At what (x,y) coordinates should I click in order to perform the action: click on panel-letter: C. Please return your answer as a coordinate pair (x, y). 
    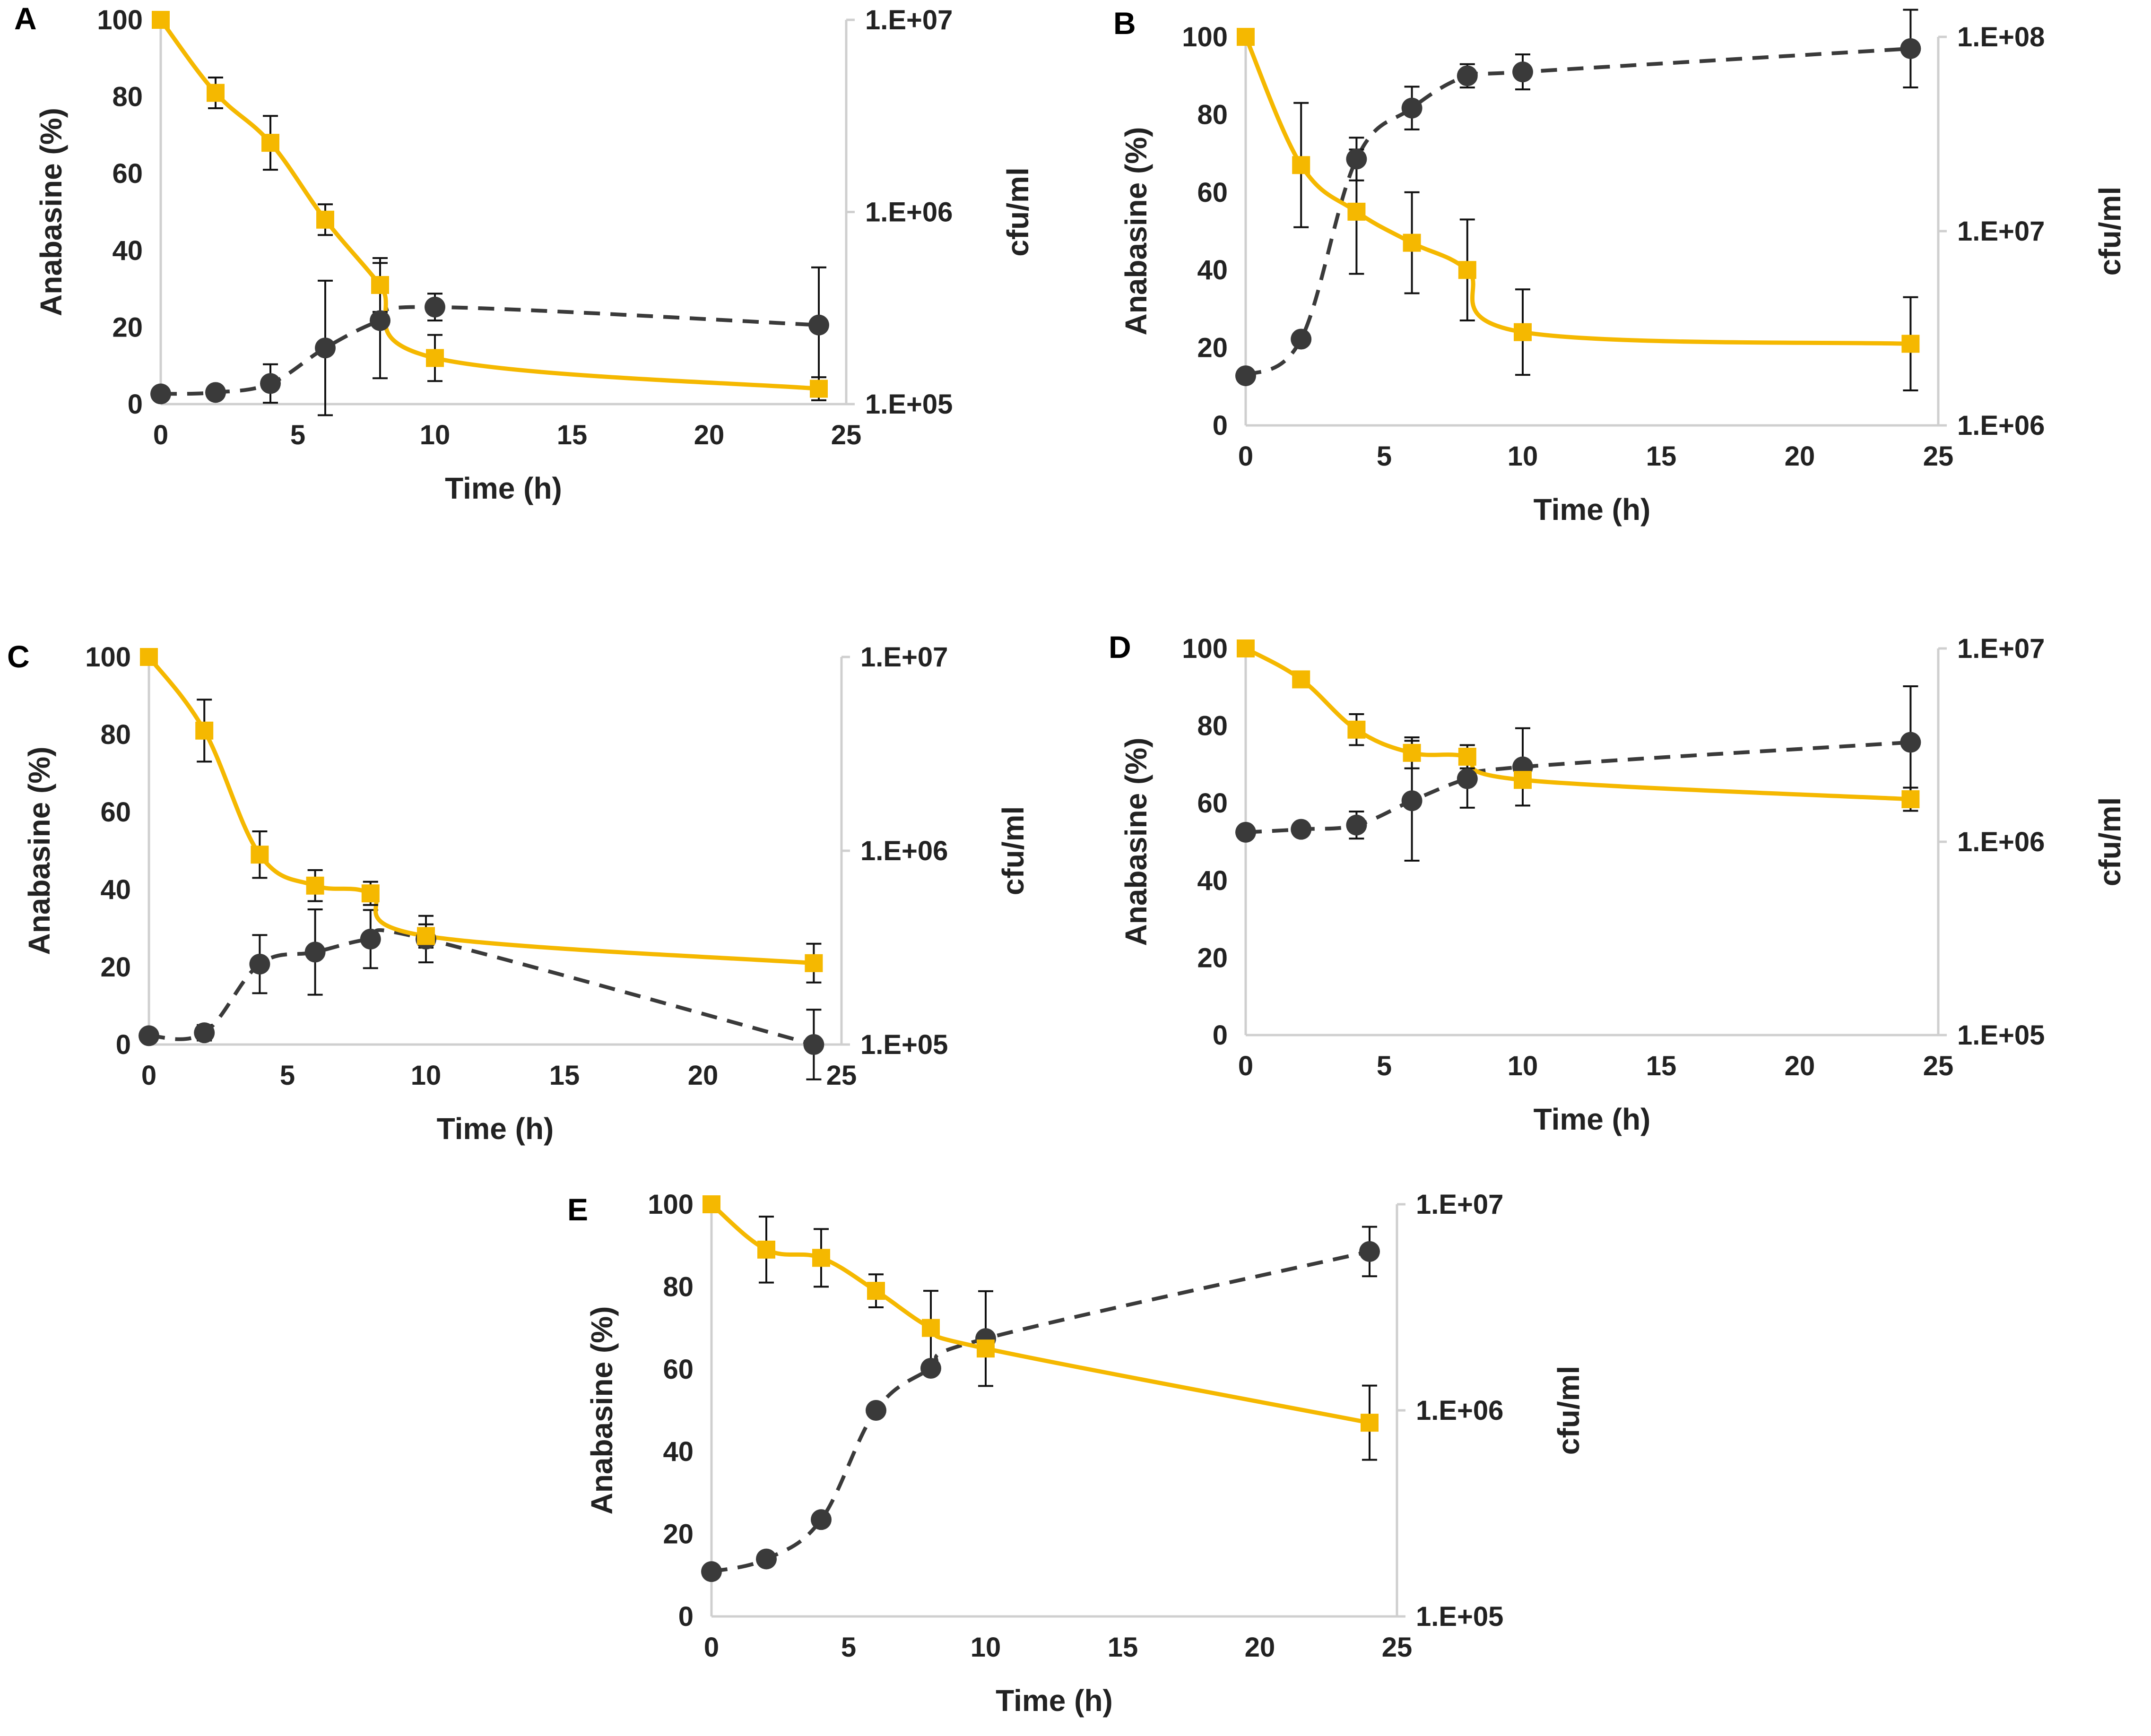
    Looking at the image, I should click on (19, 656).